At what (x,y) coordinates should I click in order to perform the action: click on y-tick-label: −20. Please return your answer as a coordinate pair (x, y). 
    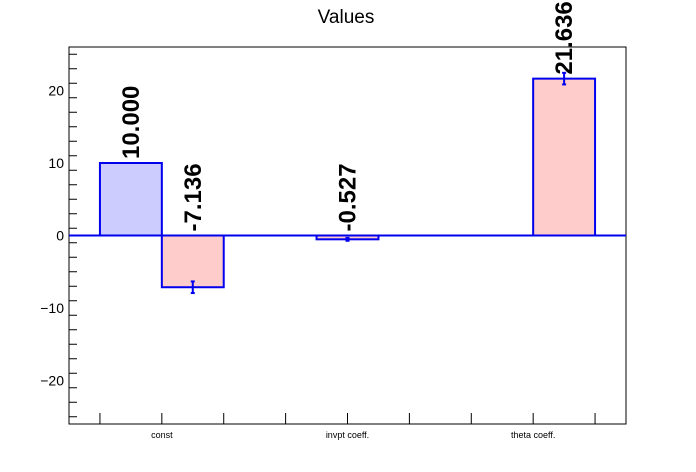
    Looking at the image, I should click on (52, 381).